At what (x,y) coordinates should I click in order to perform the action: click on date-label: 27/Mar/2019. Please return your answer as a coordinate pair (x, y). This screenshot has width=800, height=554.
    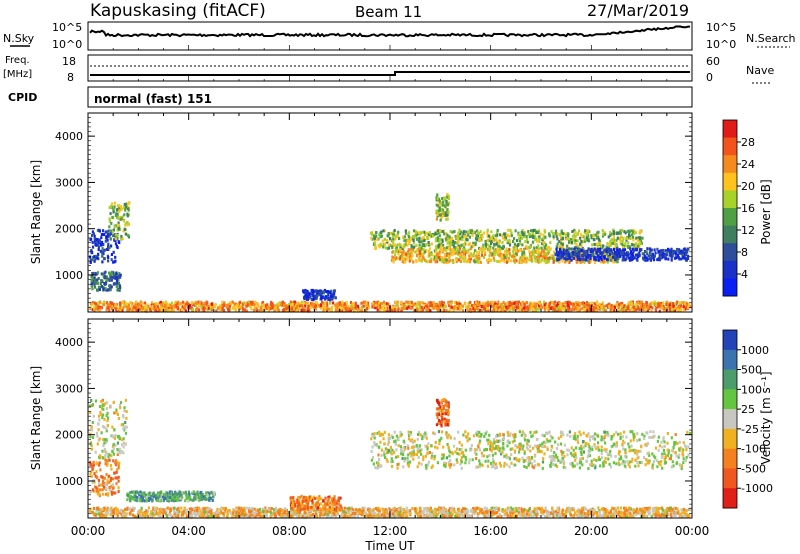
    Looking at the image, I should click on (638, 10).